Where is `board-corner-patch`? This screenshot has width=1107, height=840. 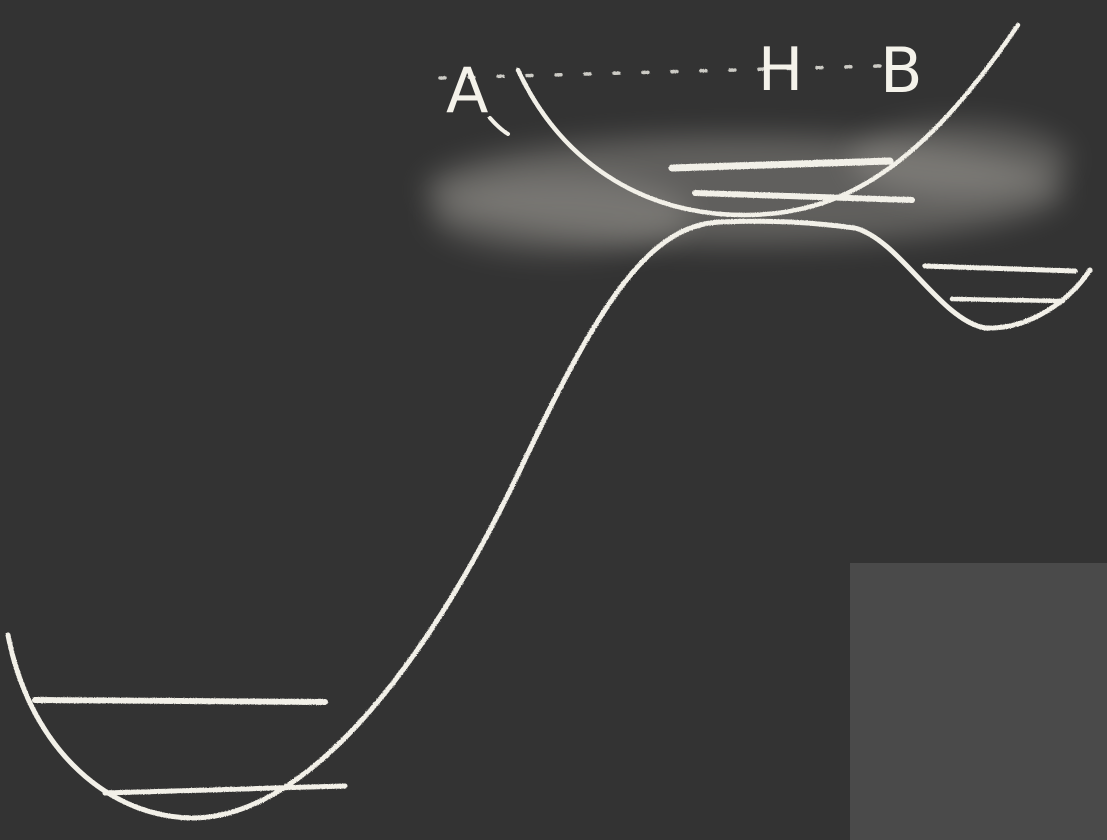 board-corner-patch is located at coordinates (978, 701).